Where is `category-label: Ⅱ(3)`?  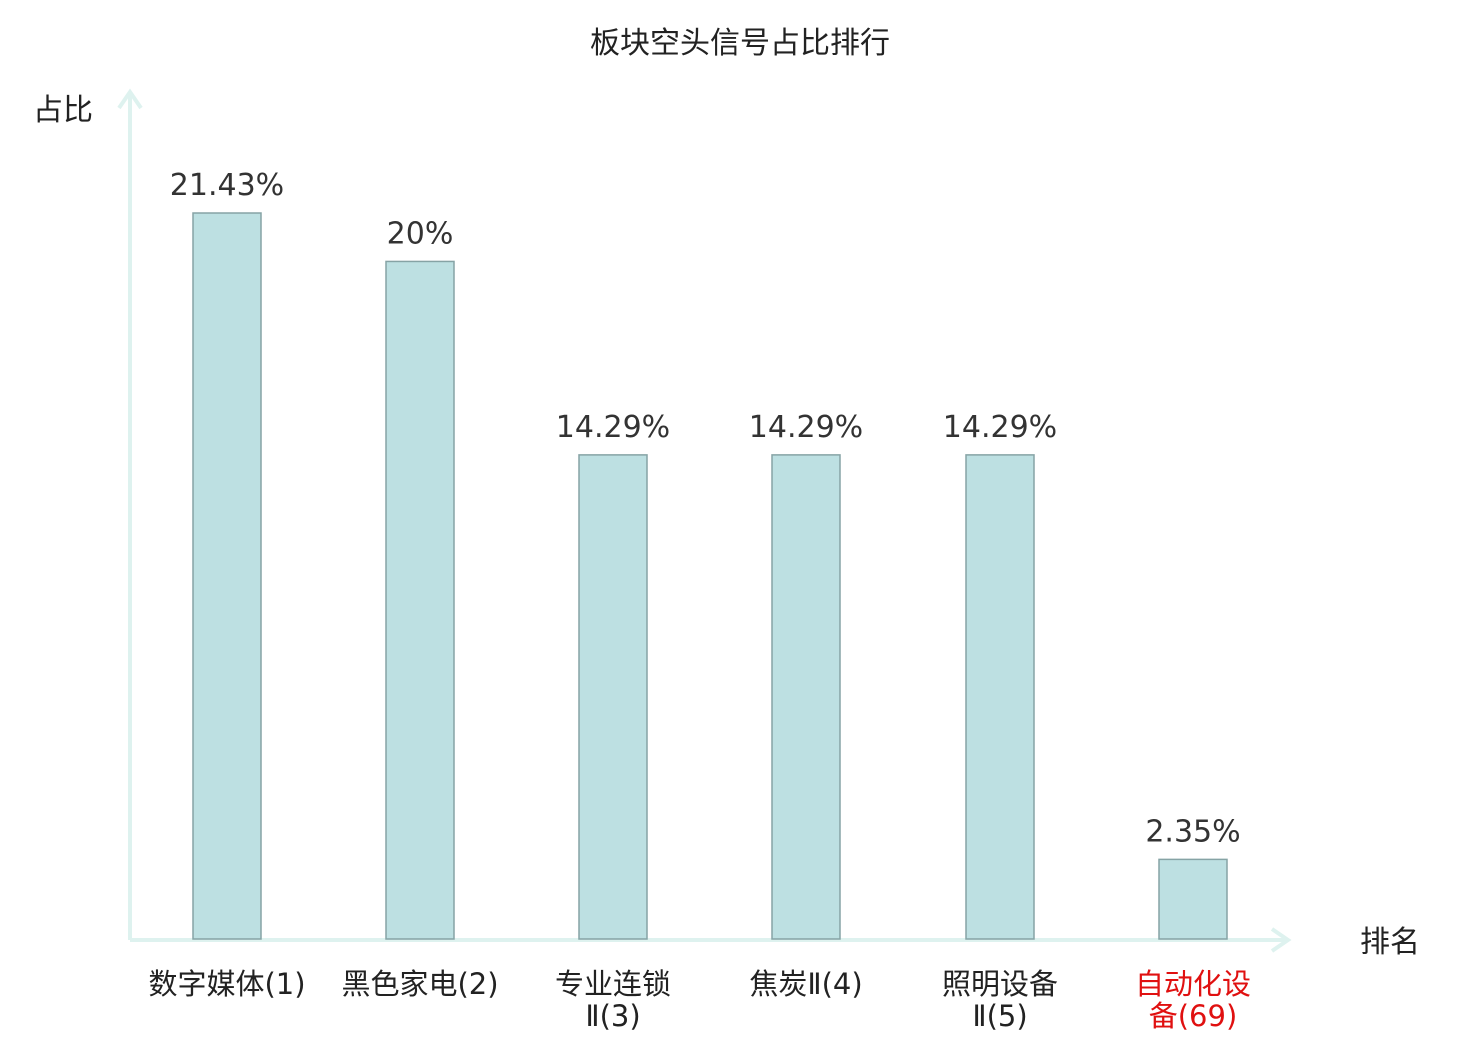 category-label: Ⅱ(3) is located at coordinates (612, 1016).